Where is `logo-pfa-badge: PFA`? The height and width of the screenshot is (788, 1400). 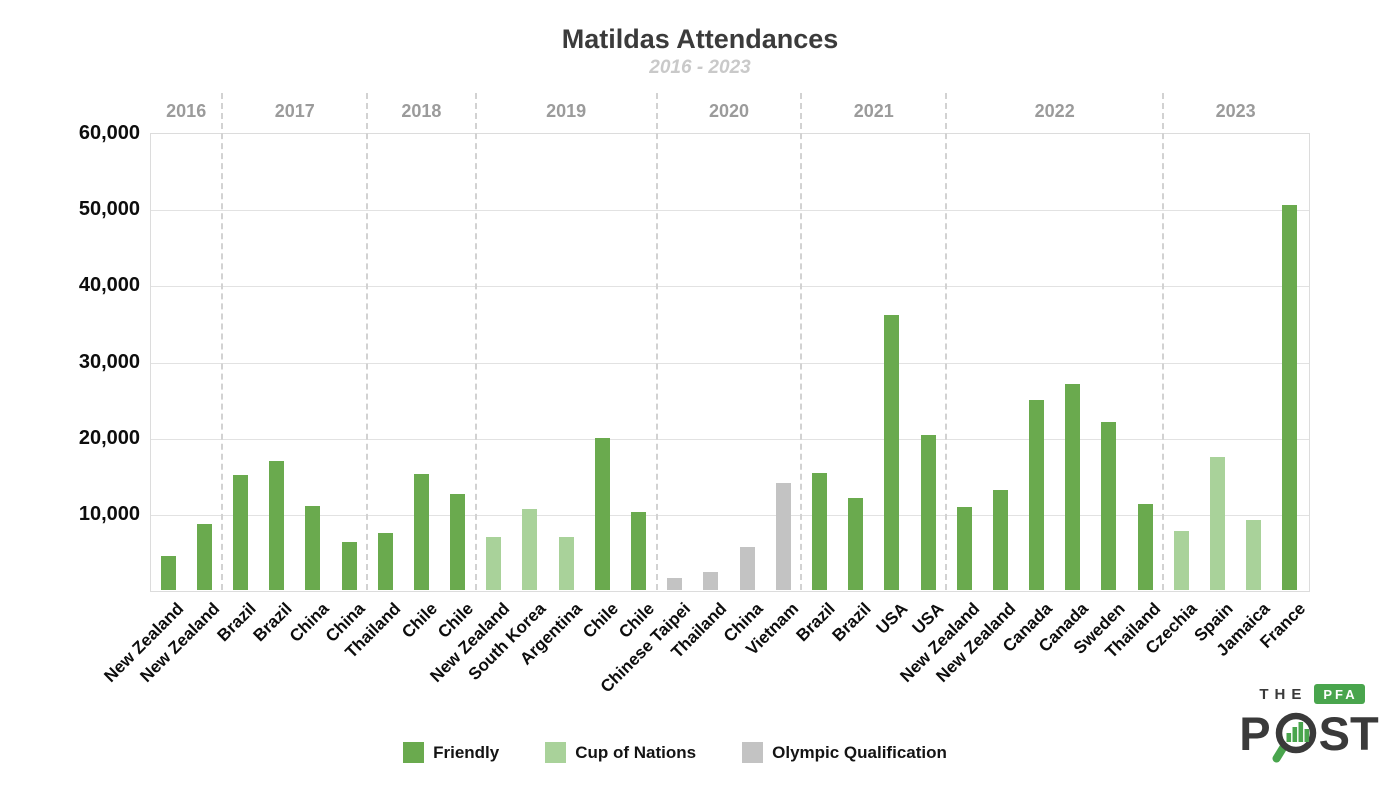
logo-pfa-badge: PFA is located at coordinates (1339, 694).